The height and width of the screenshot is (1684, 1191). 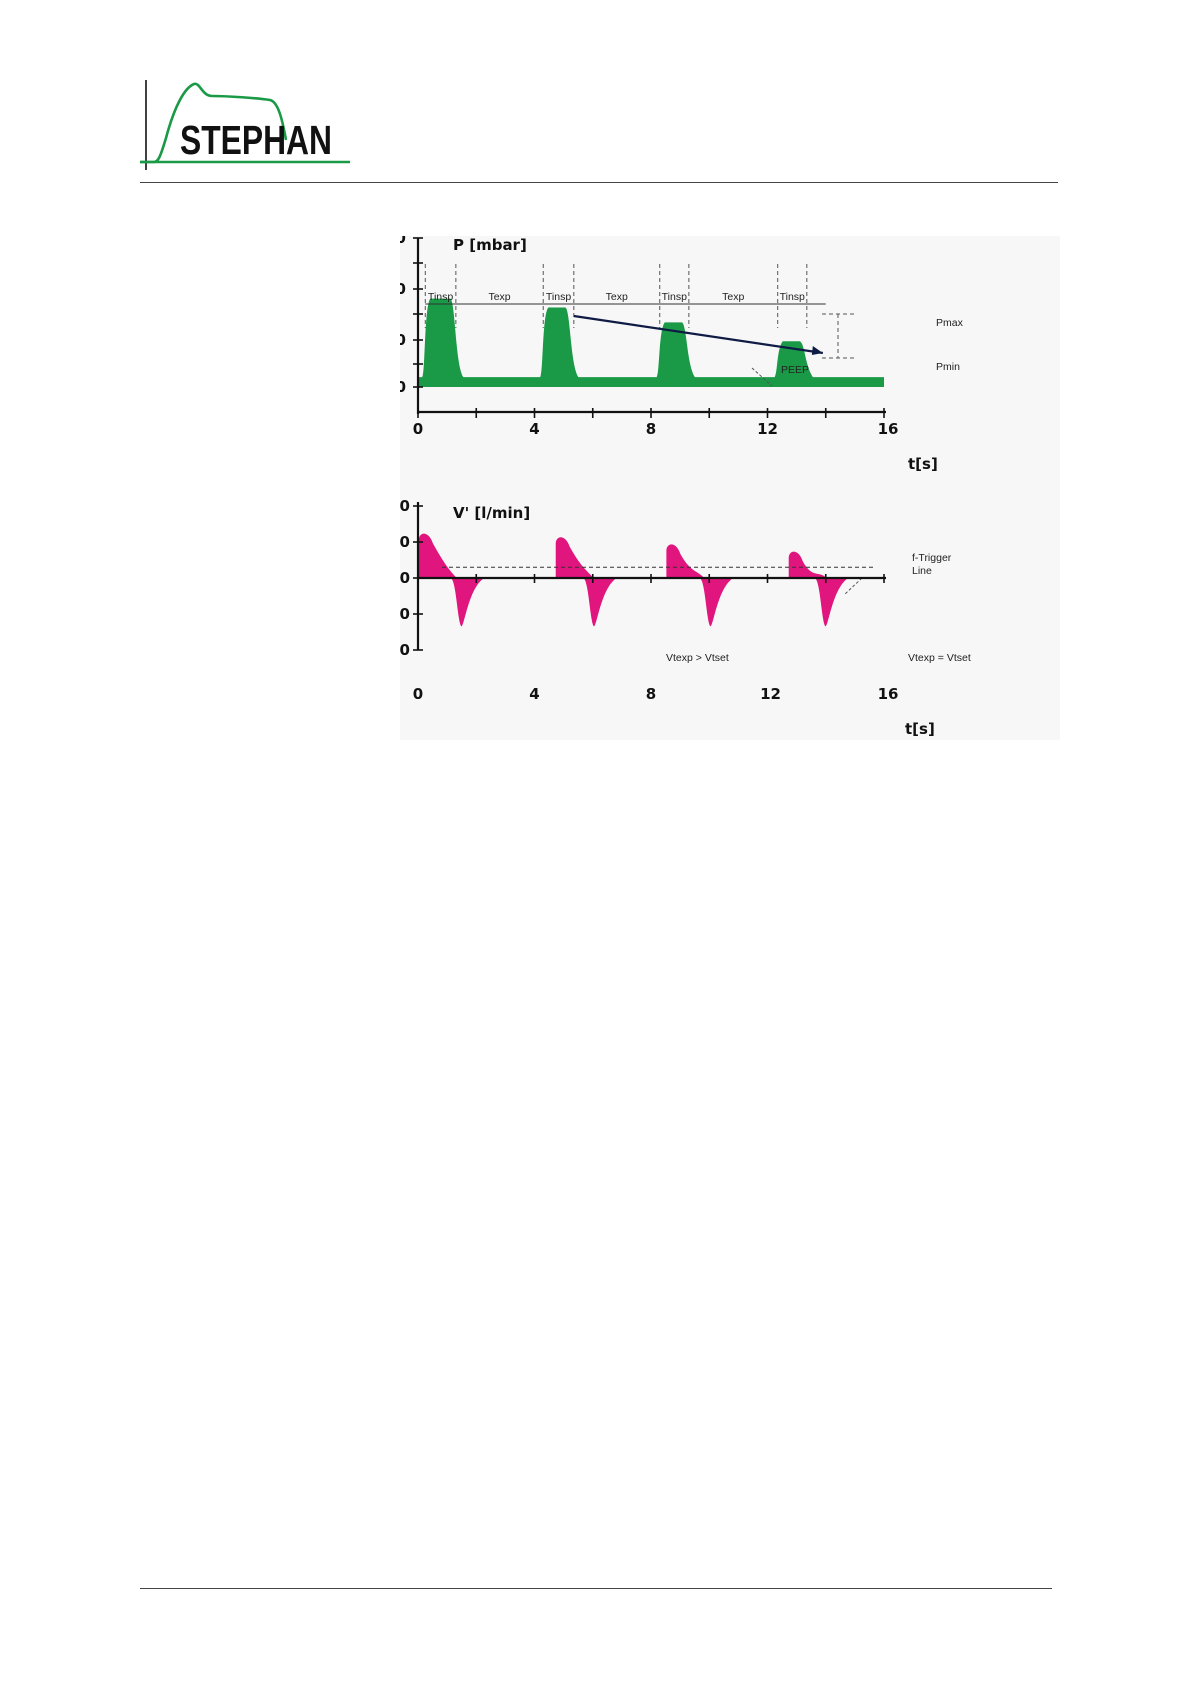 What do you see at coordinates (923, 464) in the screenshot?
I see `pressure-xlabel: t[s]` at bounding box center [923, 464].